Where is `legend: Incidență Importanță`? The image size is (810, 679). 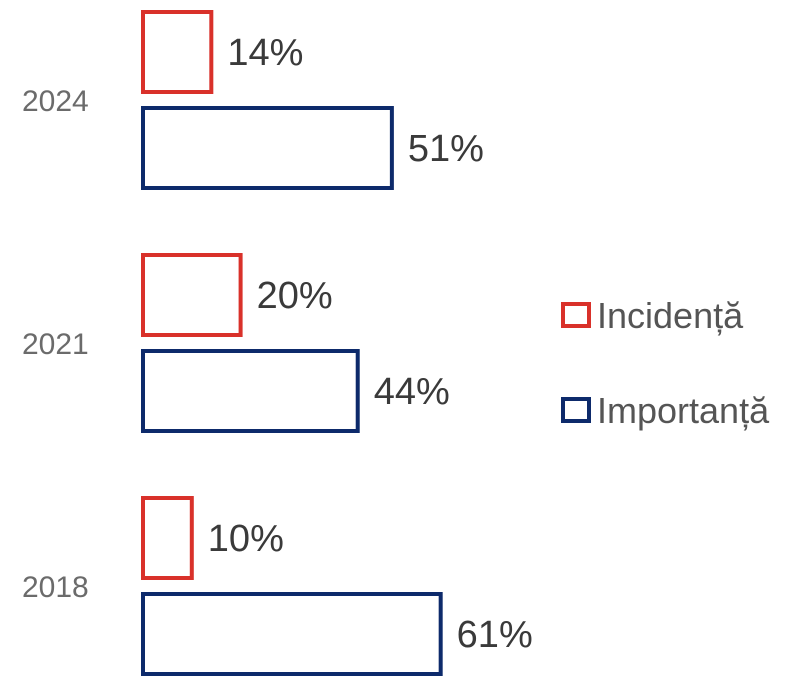 legend: Incidență Importanță is located at coordinates (665, 363).